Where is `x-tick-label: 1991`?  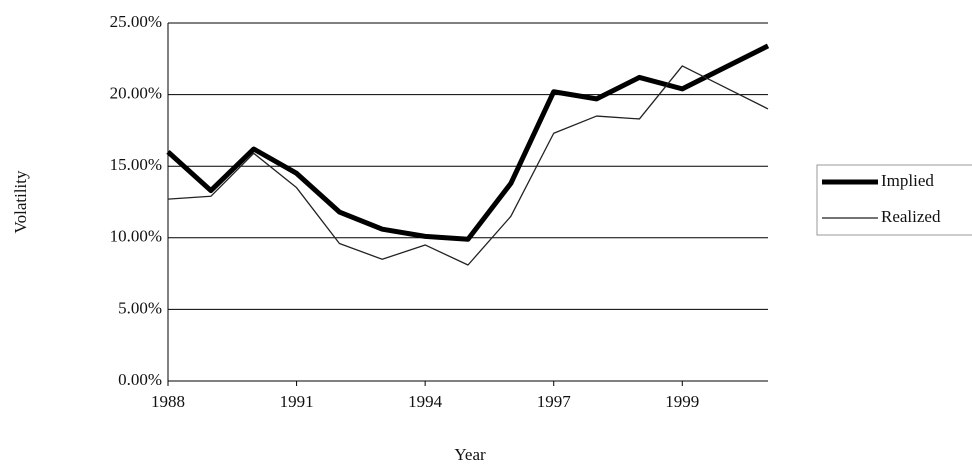
x-tick-label: 1991 is located at coordinates (297, 401).